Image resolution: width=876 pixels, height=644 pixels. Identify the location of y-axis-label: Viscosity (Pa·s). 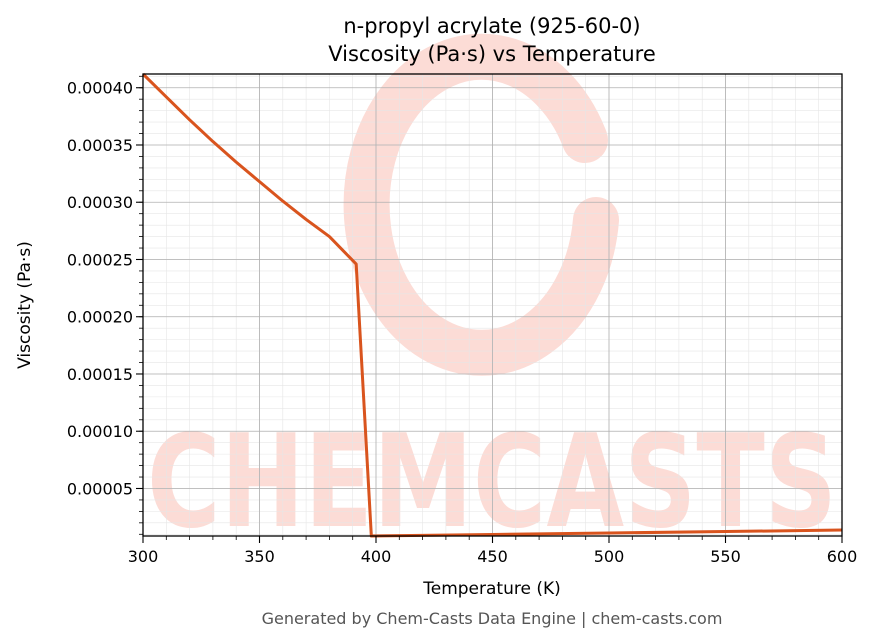
(25, 305).